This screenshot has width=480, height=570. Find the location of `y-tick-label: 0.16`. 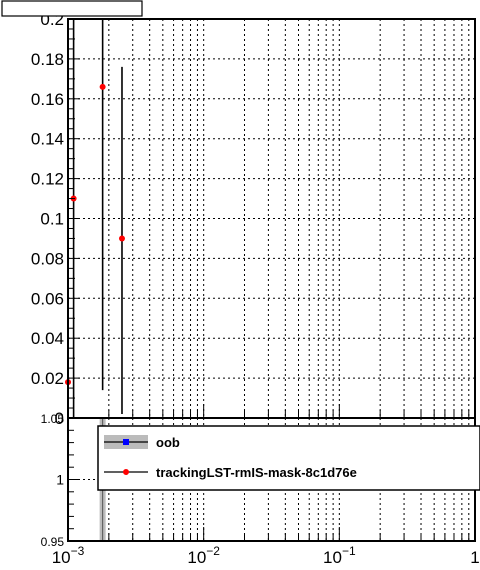

y-tick-label: 0.16 is located at coordinates (47, 99).